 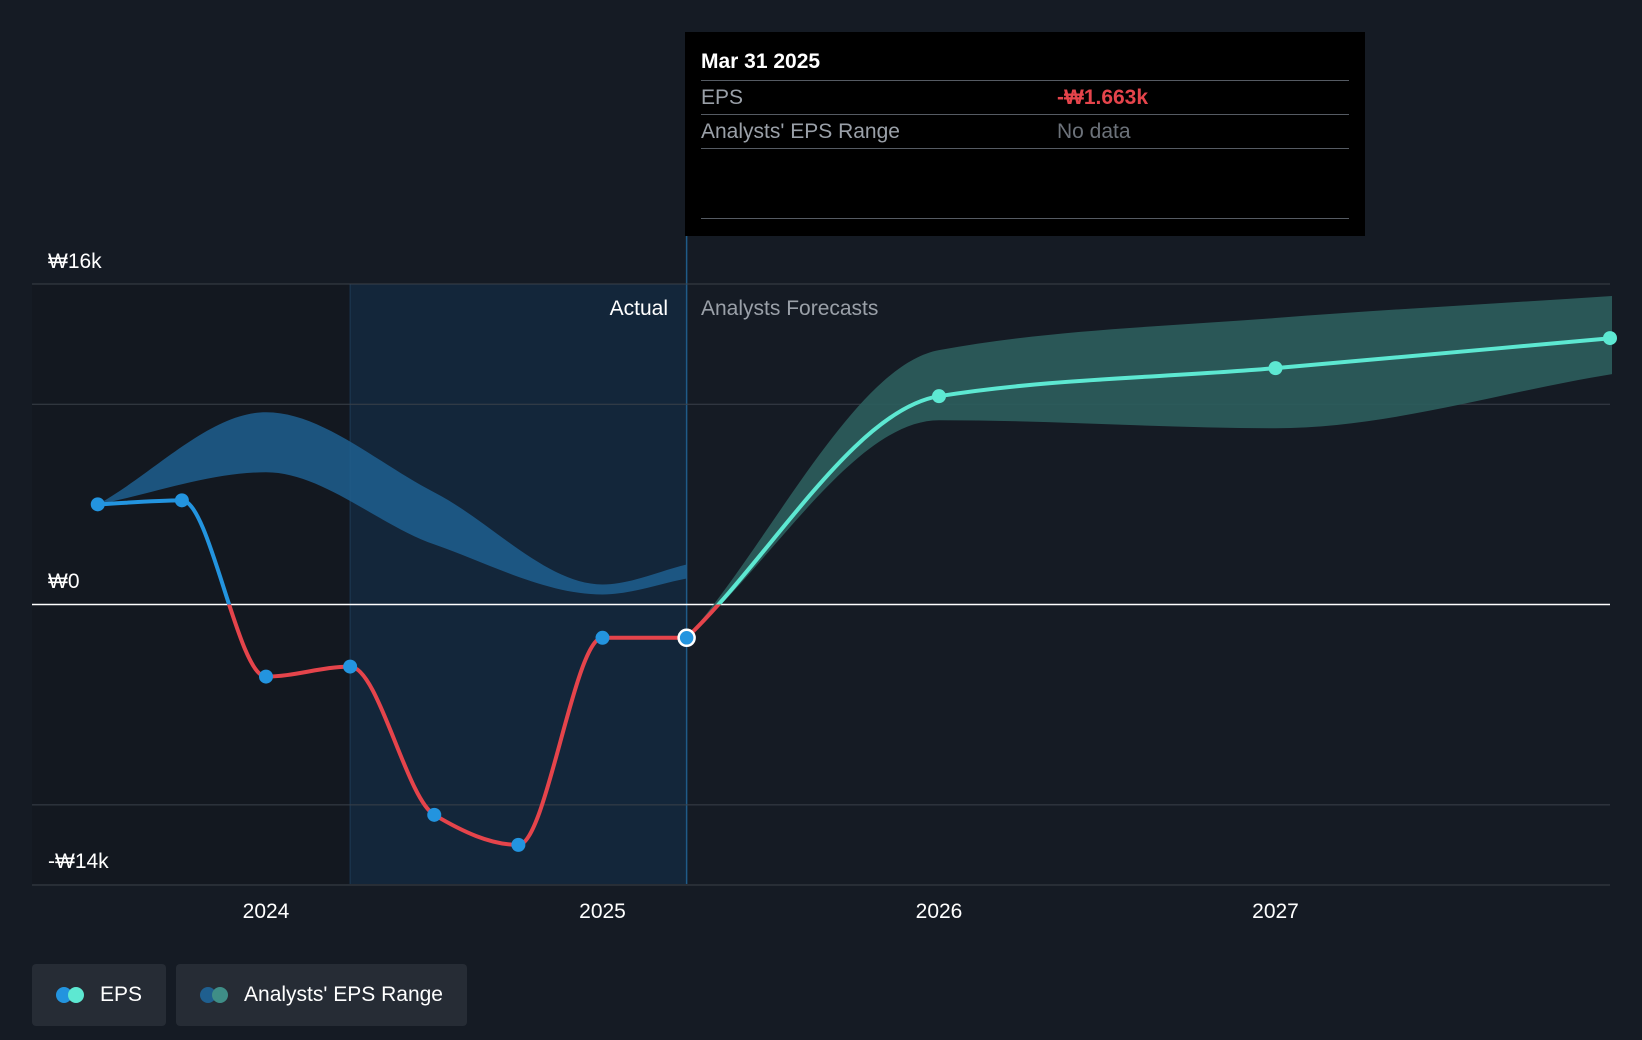 What do you see at coordinates (939, 911) in the screenshot?
I see `x-tick-label: 2026` at bounding box center [939, 911].